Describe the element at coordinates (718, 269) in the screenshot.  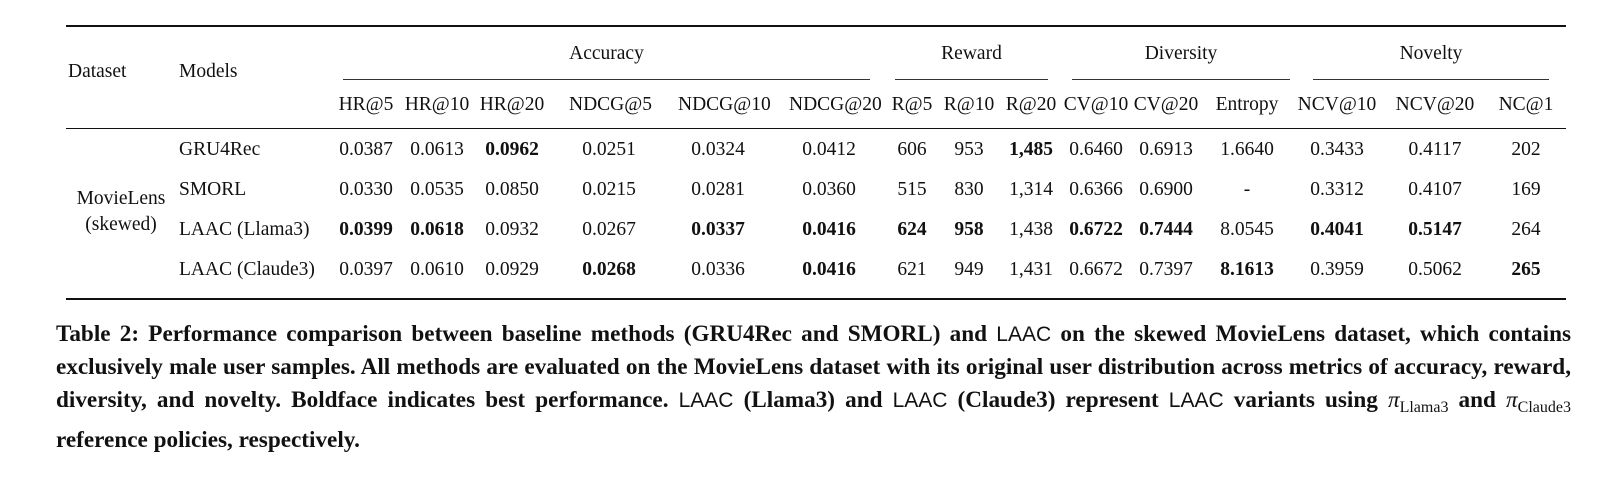
I see `table-cell: 0.0336` at that location.